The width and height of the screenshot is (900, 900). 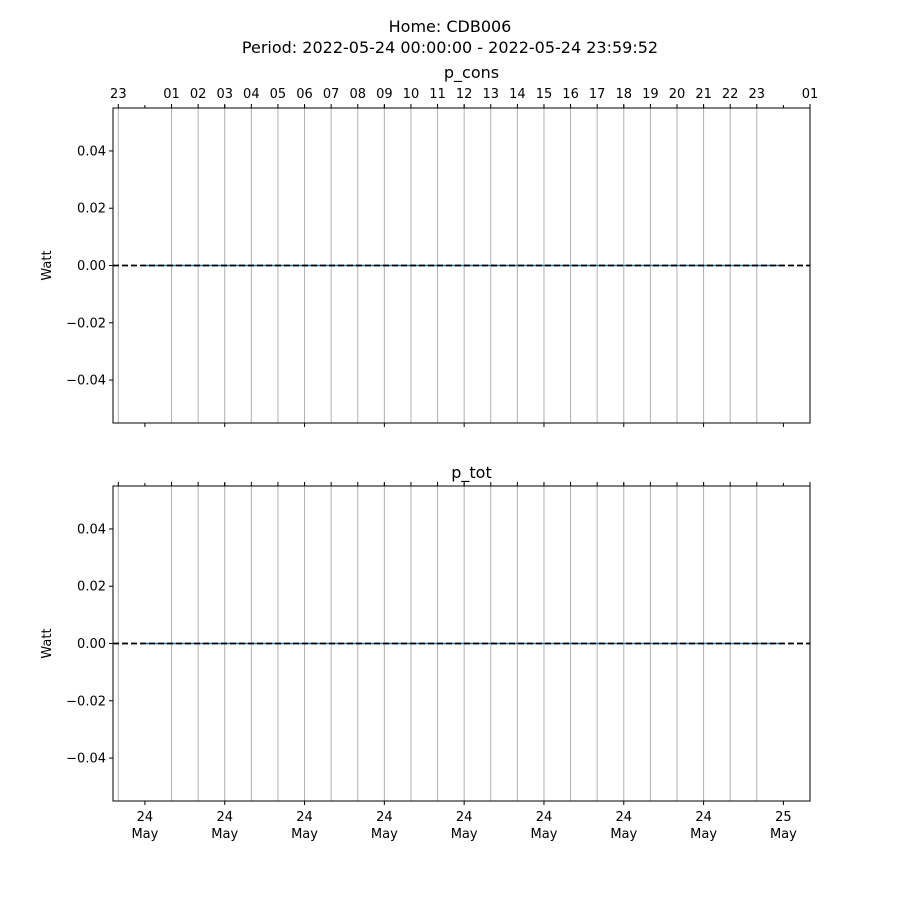 What do you see at coordinates (544, 94) in the screenshot?
I see `chart-0-hour-tick-label-15: 15` at bounding box center [544, 94].